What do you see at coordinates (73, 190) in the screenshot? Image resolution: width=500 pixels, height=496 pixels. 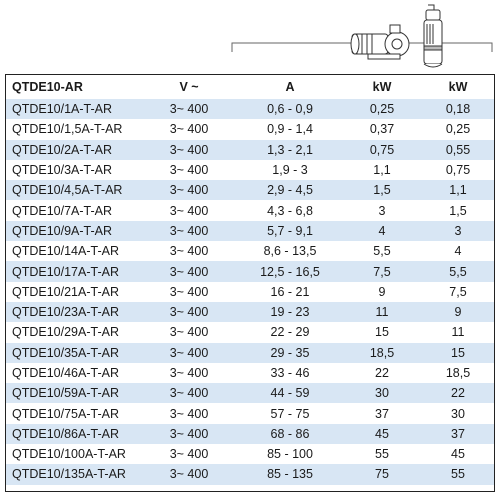 I see `model-cell: QTDE10/4,5A-T-AR` at bounding box center [73, 190].